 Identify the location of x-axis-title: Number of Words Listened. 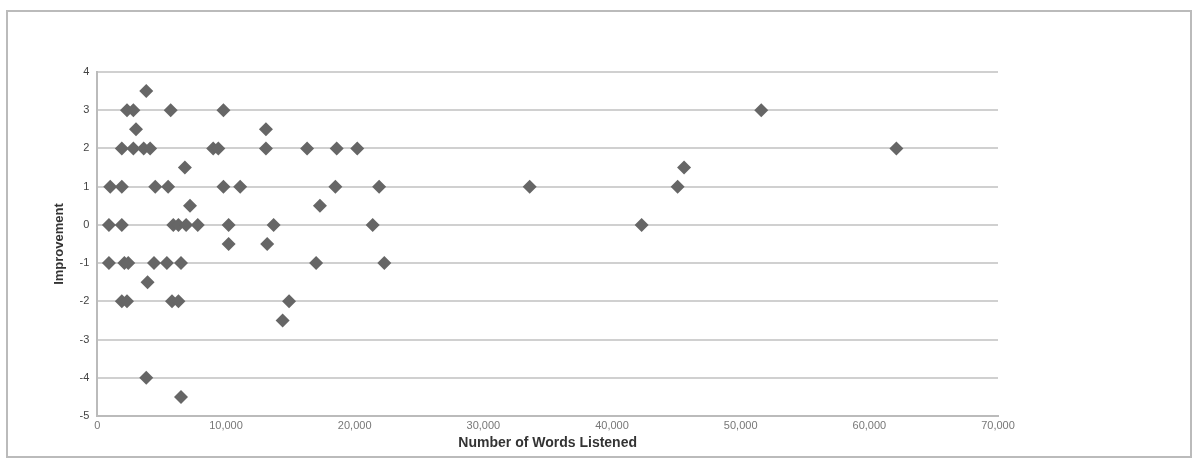
(548, 442).